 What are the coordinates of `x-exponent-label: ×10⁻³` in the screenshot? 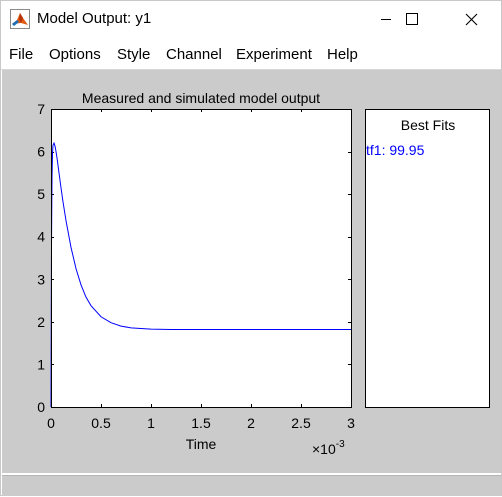 It's located at (328, 448).